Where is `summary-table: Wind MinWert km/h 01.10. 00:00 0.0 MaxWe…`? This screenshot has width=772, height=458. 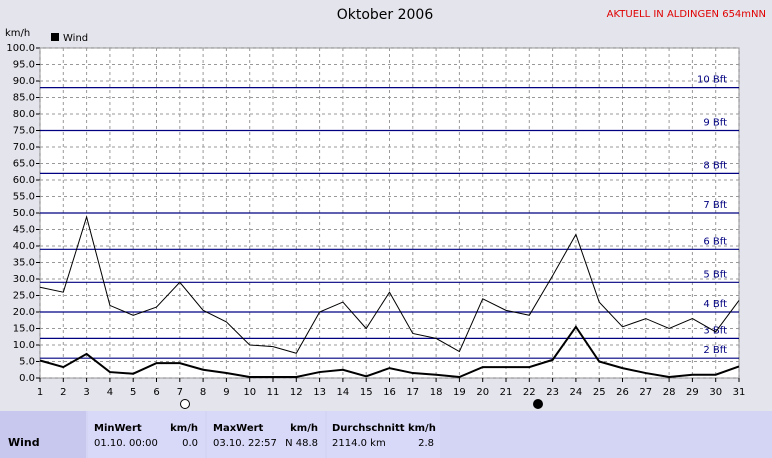 summary-table: Wind MinWert km/h 01.10. 00:00 0.0 MaxWe… is located at coordinates (386, 434).